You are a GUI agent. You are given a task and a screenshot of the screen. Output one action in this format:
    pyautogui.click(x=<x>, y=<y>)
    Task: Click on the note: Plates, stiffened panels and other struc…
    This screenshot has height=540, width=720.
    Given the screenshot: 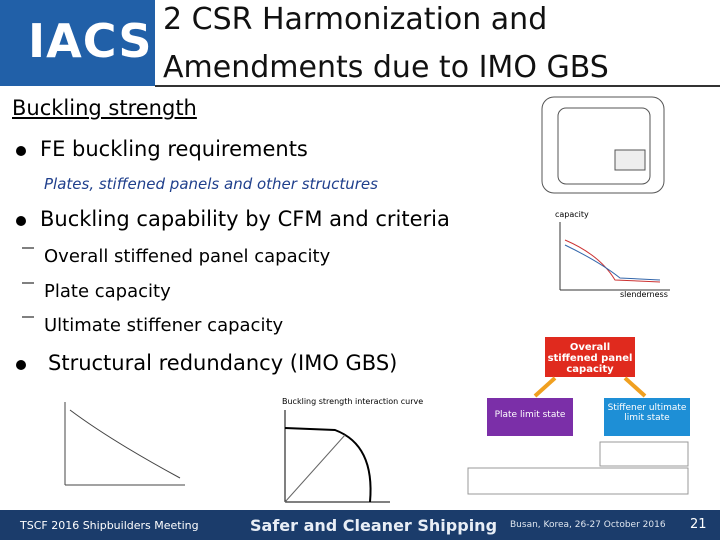 What is the action you would take?
    pyautogui.click(x=211, y=184)
    